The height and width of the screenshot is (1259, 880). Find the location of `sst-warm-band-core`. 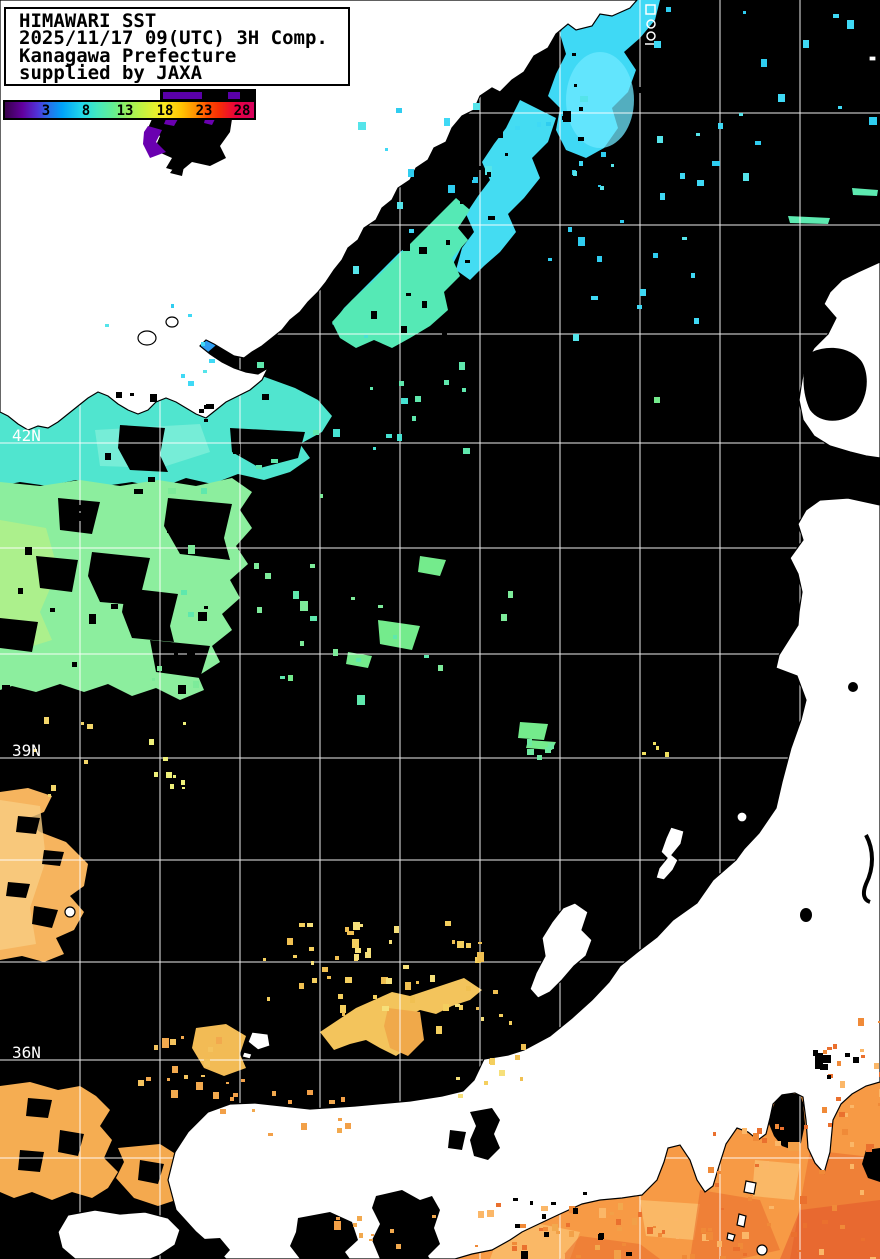

sst-warm-band-core is located at coordinates (404, 1032).